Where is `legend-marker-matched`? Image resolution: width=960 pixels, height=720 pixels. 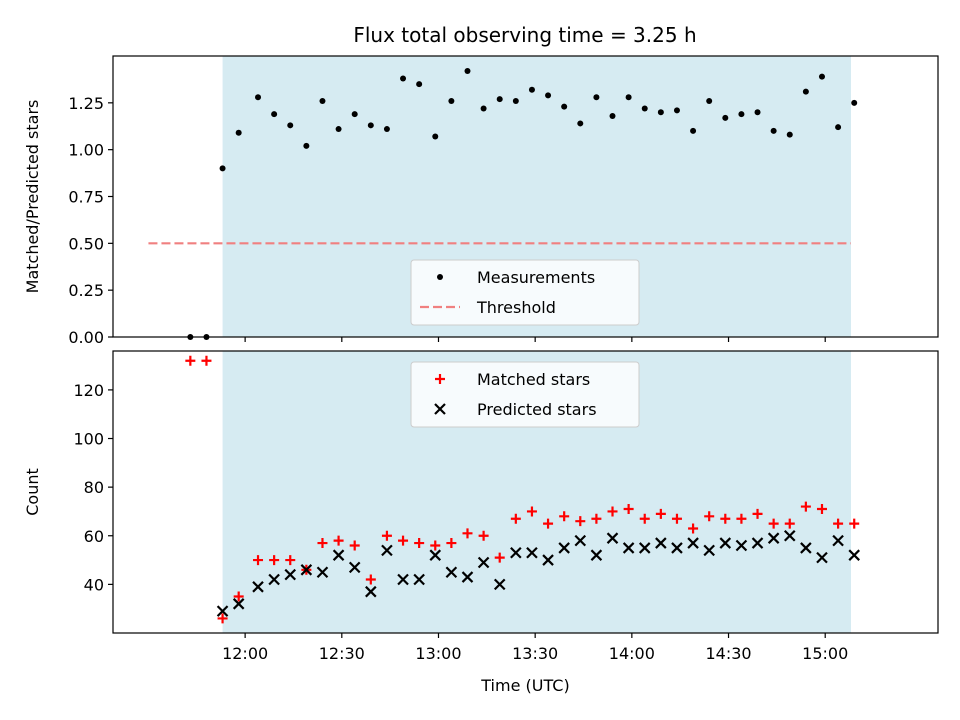 legend-marker-matched is located at coordinates (440, 379).